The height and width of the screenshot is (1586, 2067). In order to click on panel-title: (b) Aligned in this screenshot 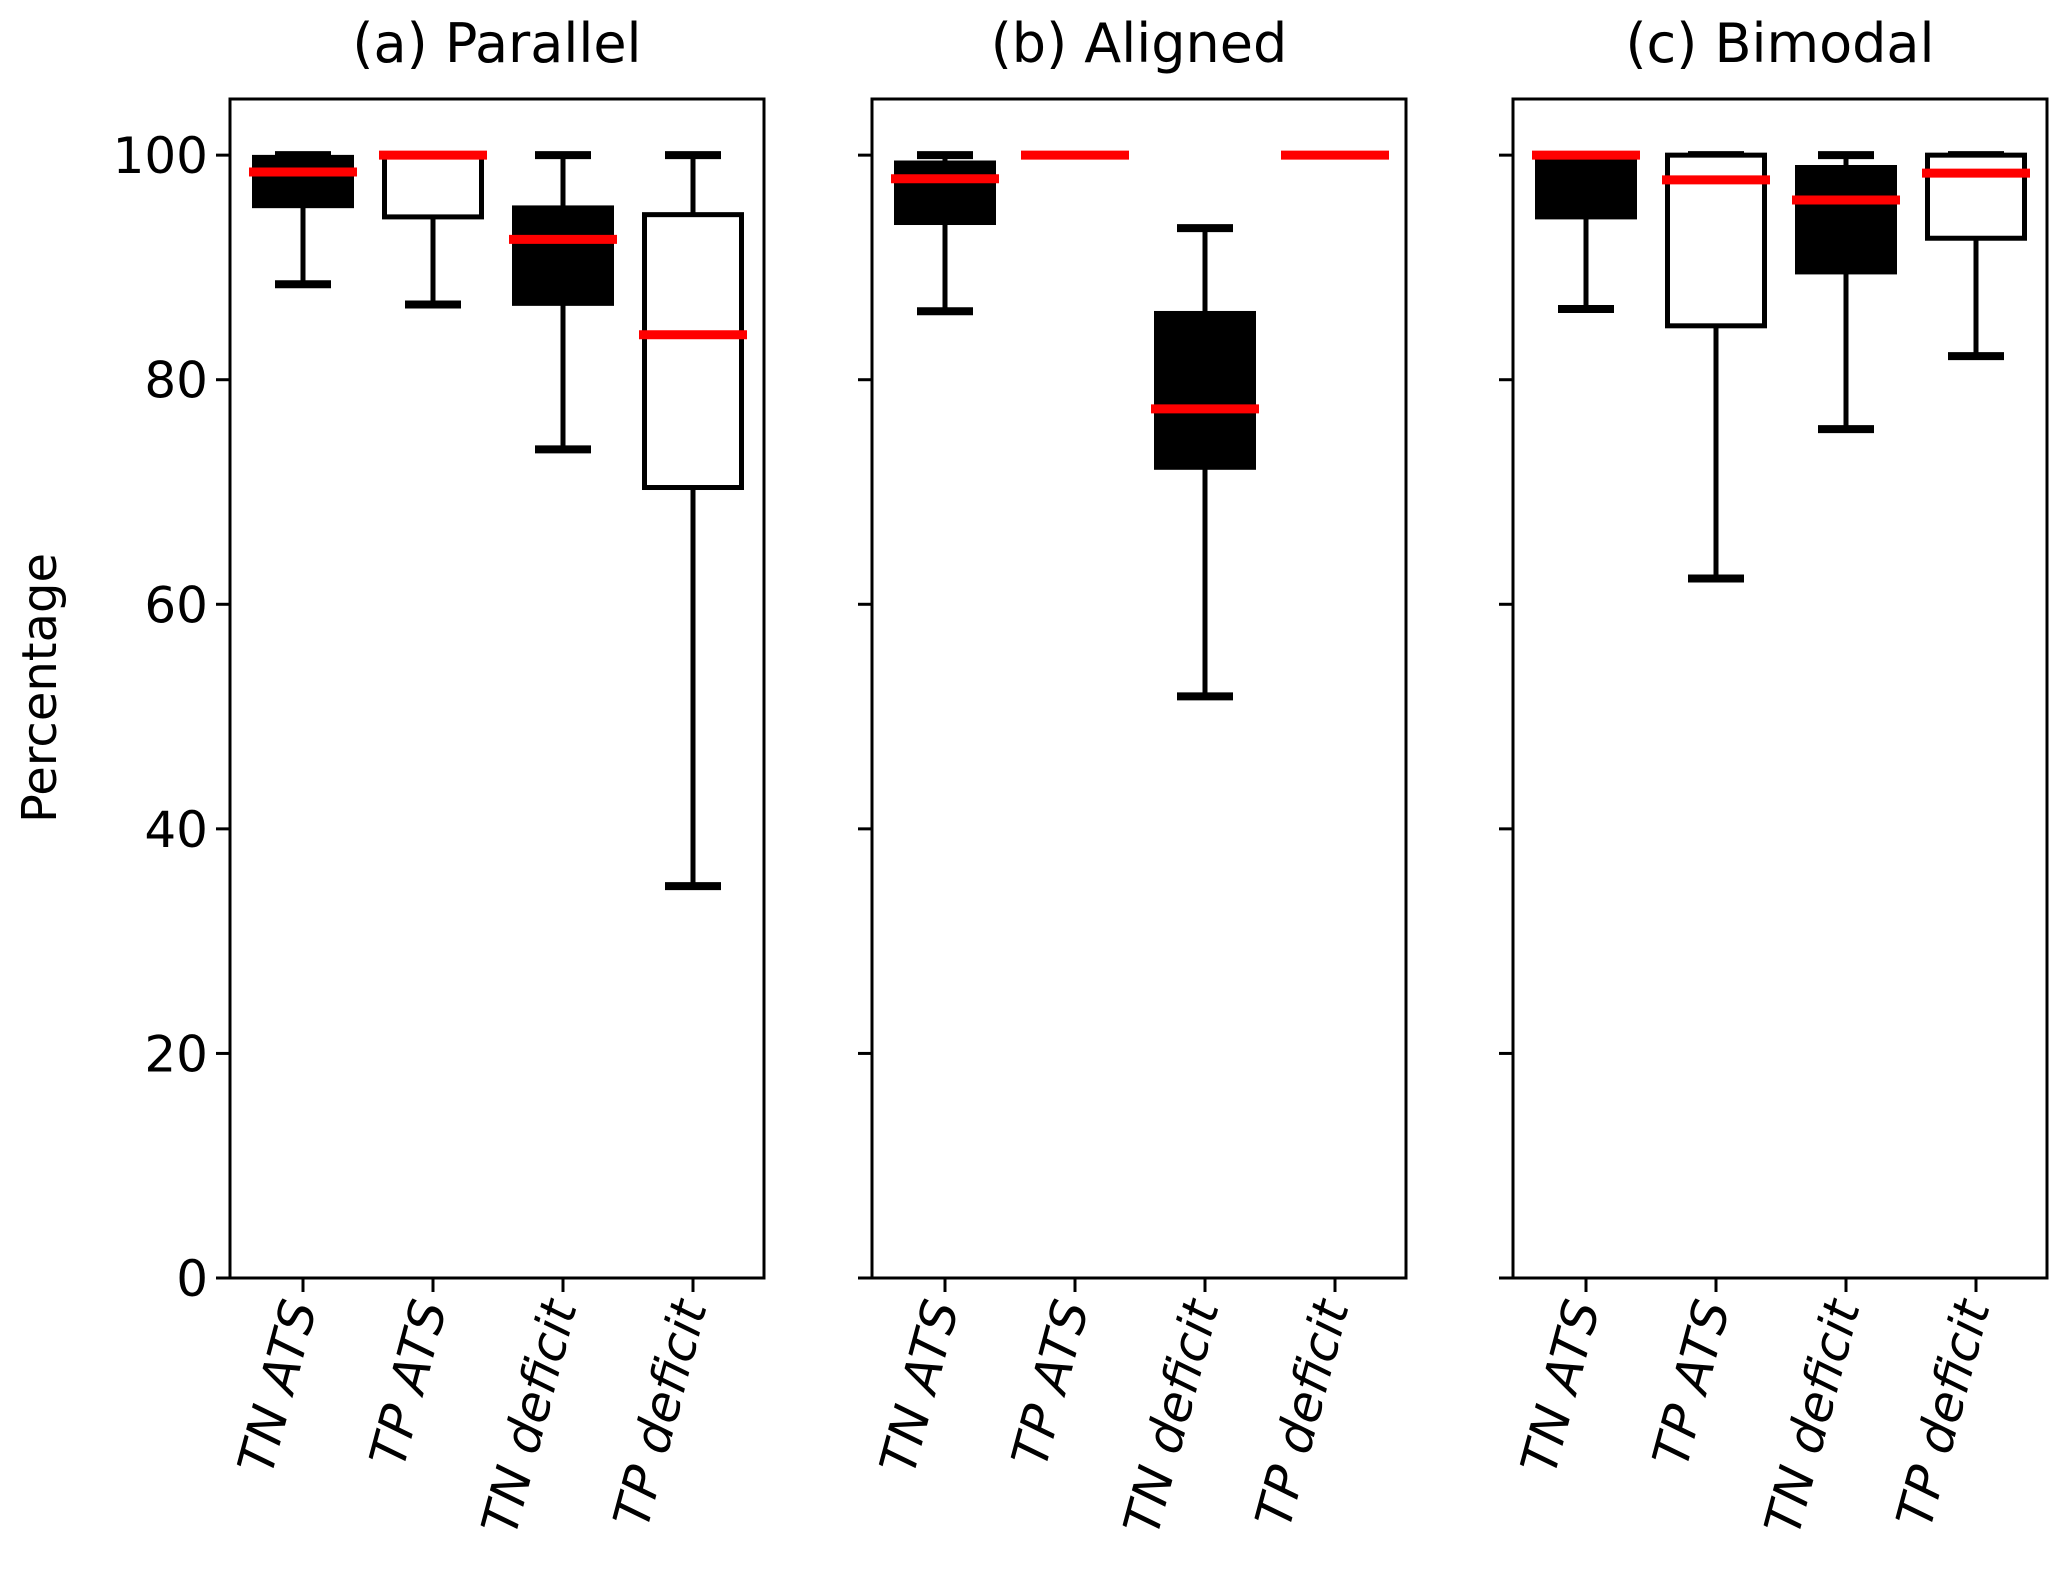, I will do `click(1139, 43)`.